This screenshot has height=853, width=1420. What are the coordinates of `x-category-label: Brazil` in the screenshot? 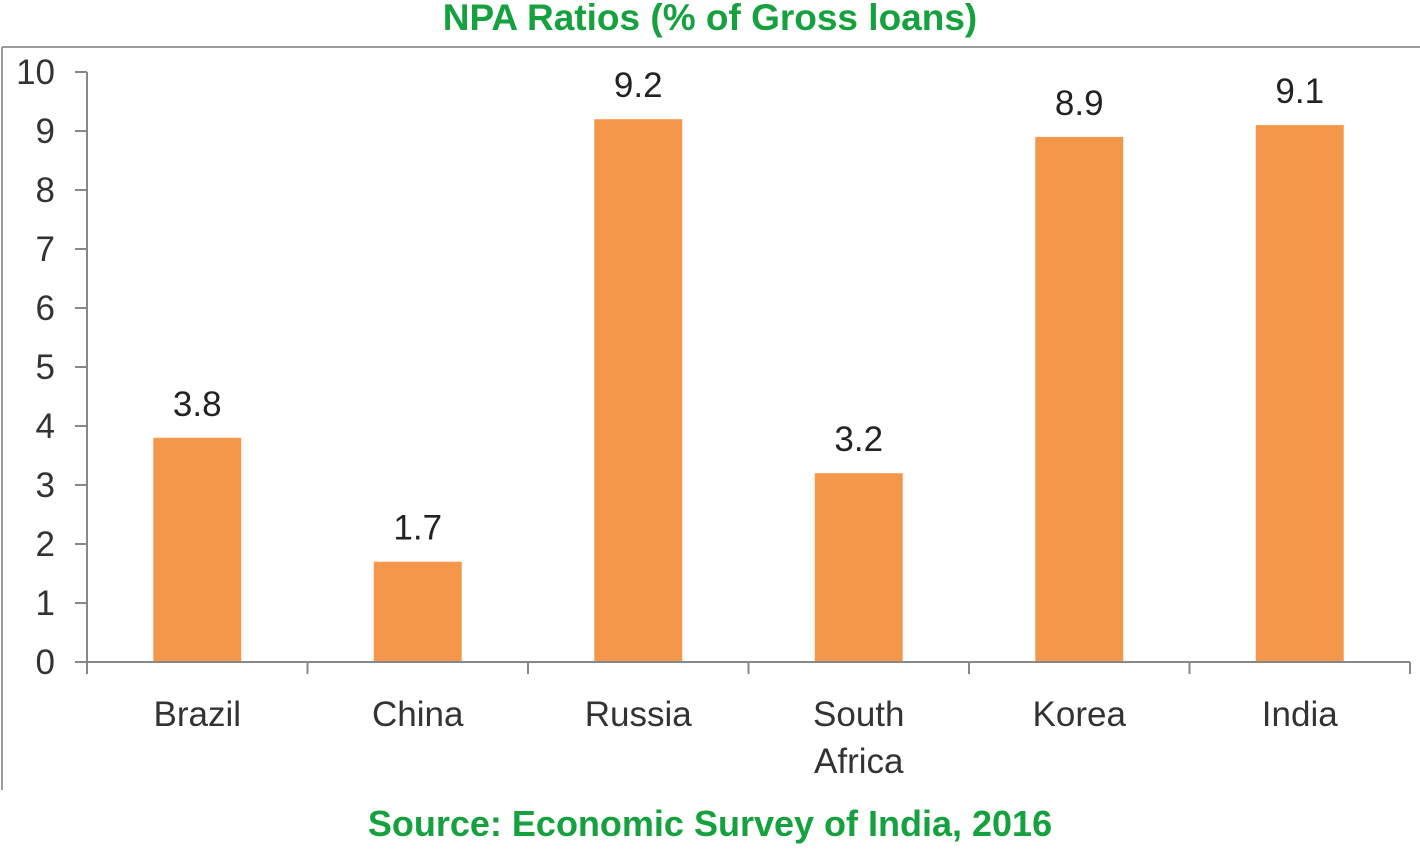 It's located at (197, 714).